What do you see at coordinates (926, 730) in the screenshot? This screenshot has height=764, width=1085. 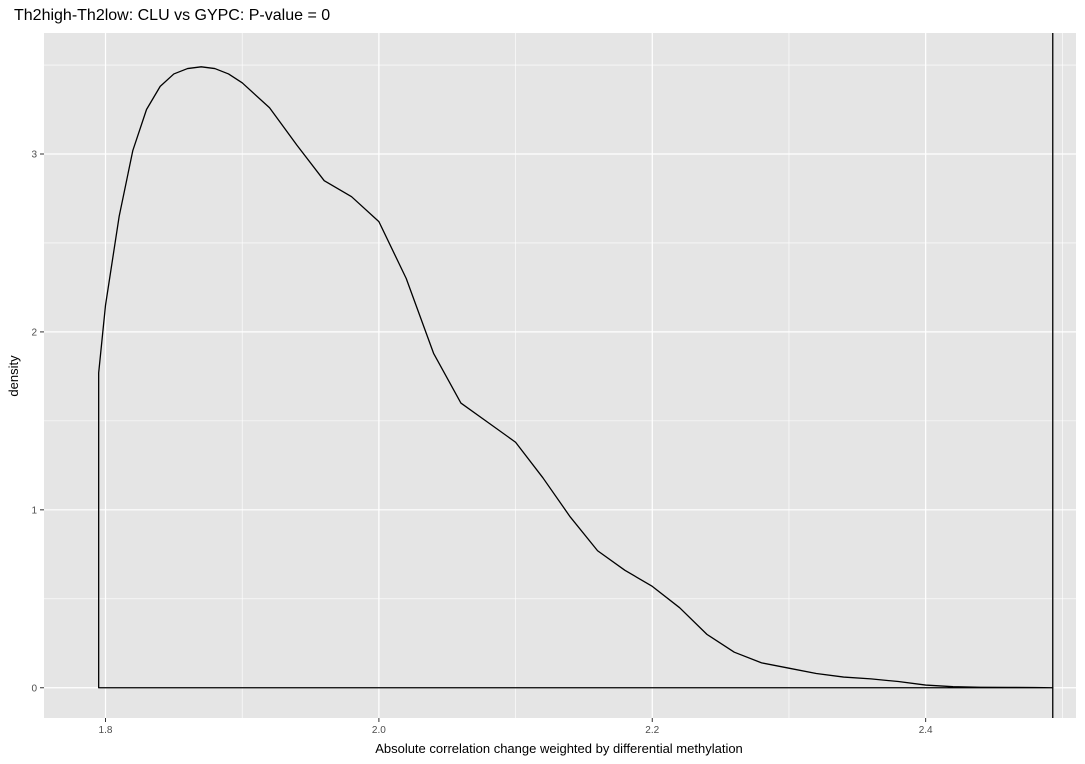 I see `x-tick-label: 2.4` at bounding box center [926, 730].